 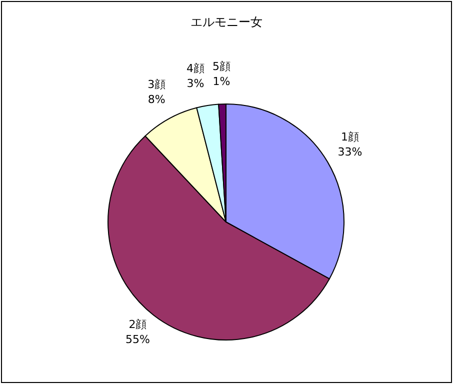 What do you see at coordinates (195, 83) in the screenshot?
I see `data-label: 3%` at bounding box center [195, 83].